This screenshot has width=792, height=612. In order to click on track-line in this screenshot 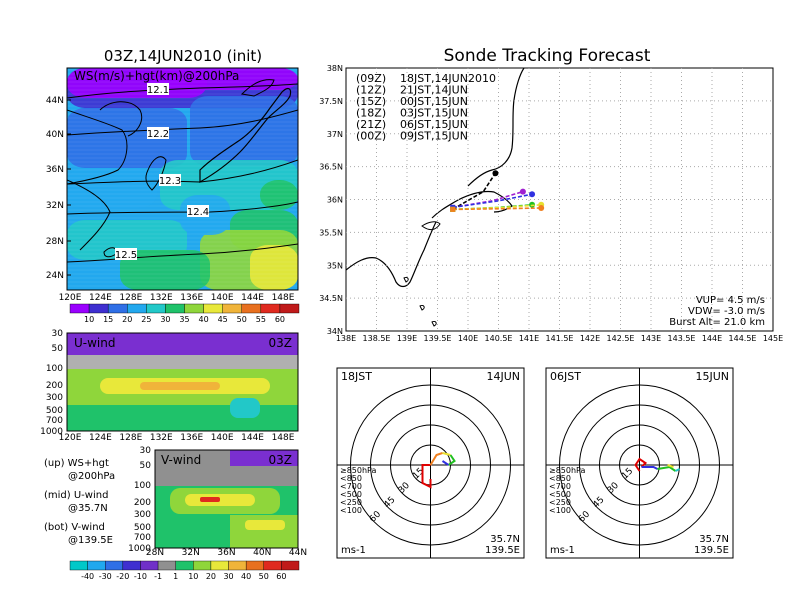, I will do `click(474, 191)`.